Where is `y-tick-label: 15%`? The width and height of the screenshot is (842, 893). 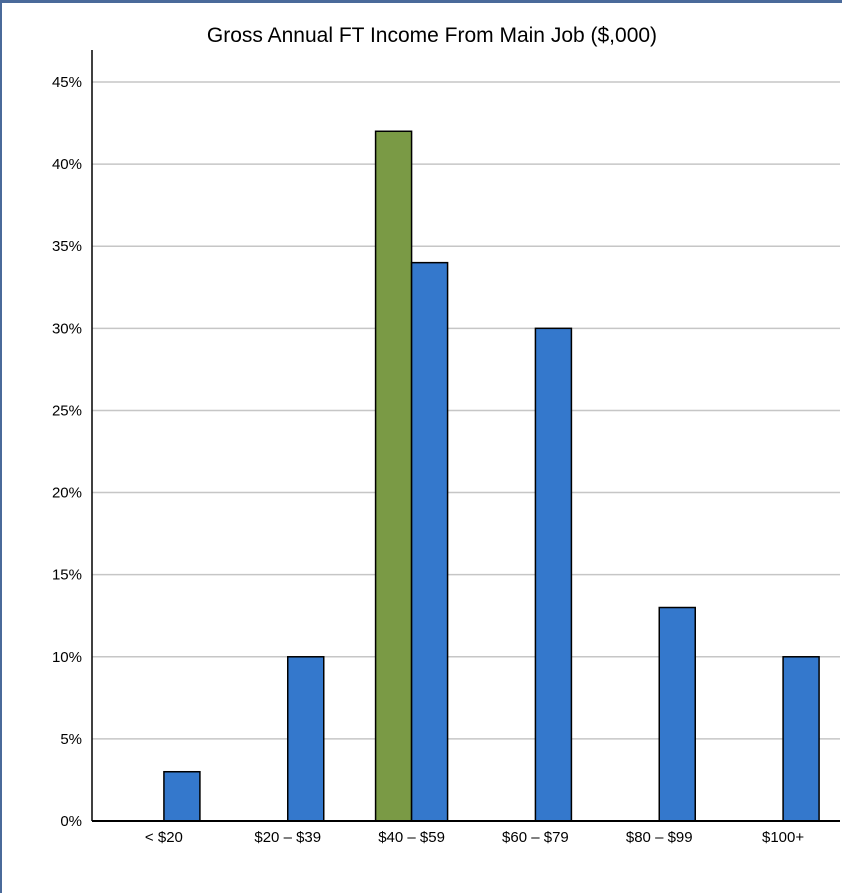 y-tick-label: 15% is located at coordinates (67, 575).